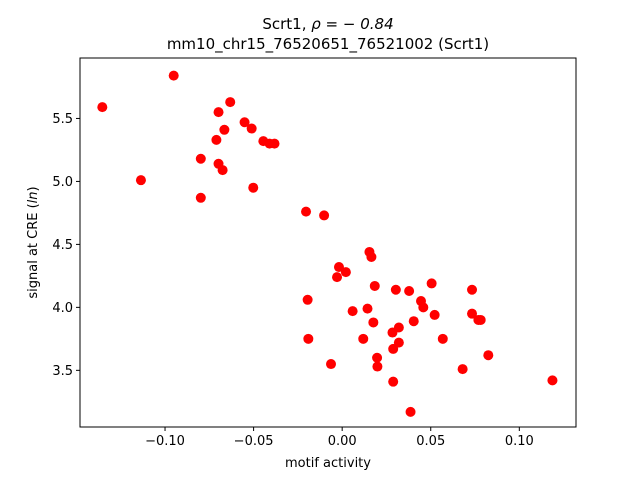  I want to click on x-axis-label: motif activity, so click(328, 463).